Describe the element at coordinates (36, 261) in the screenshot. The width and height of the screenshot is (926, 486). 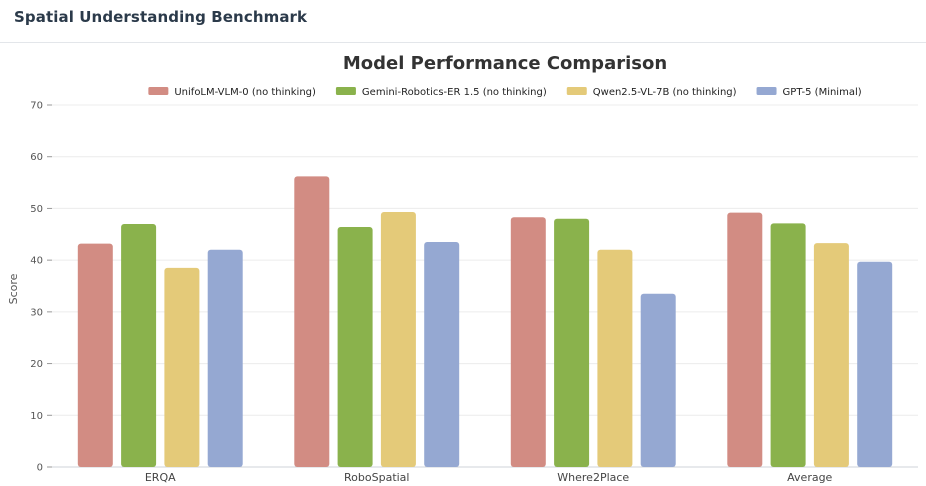
I see `y-tick-label: 40` at that location.